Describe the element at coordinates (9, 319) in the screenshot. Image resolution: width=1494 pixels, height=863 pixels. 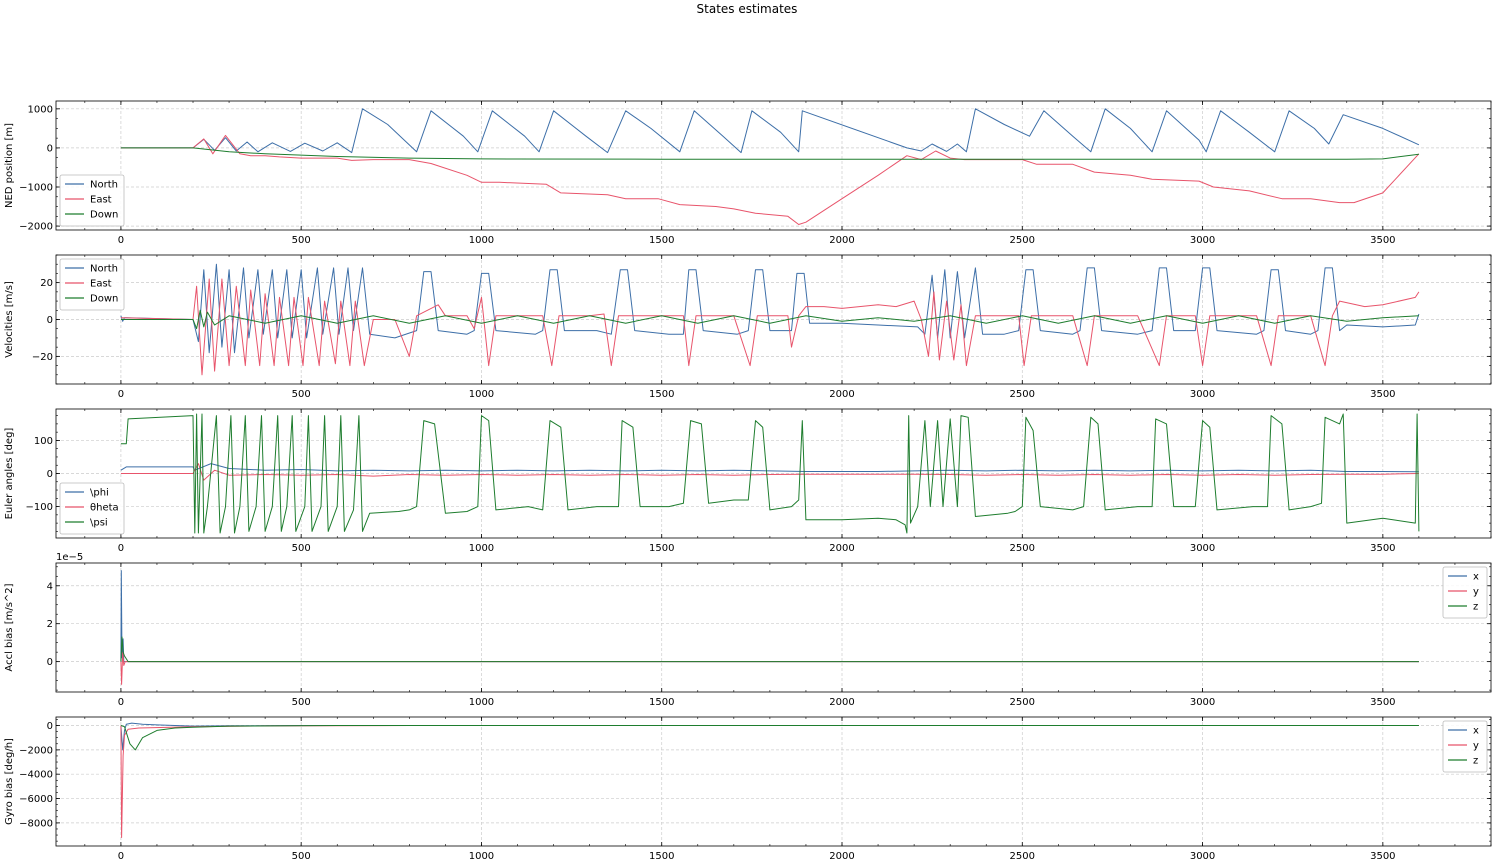
I see `y-axis-label: Velocities [m/s]` at that location.